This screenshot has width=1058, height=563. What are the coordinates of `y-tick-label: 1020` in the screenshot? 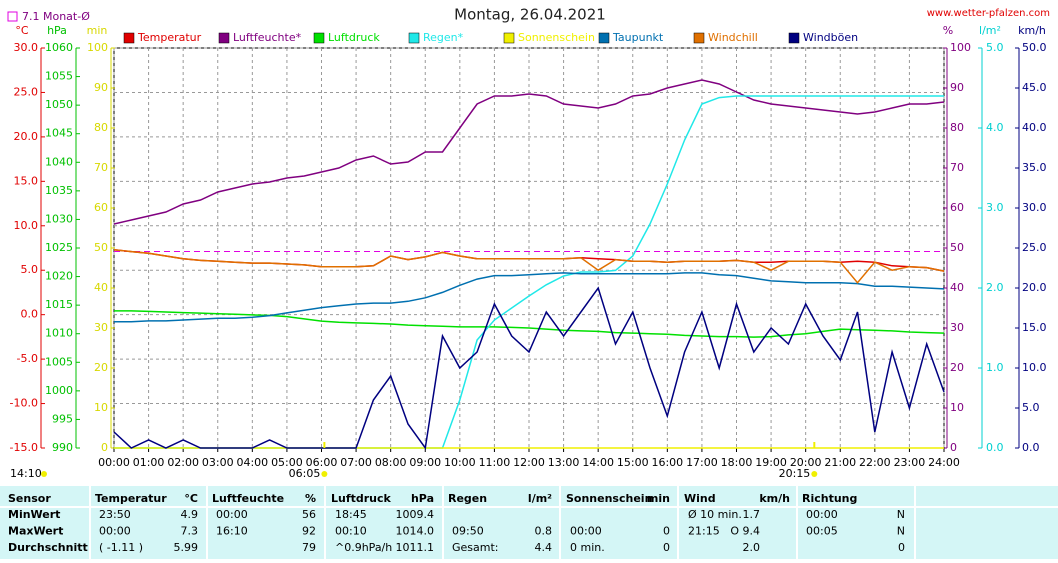 It's located at (59, 276).